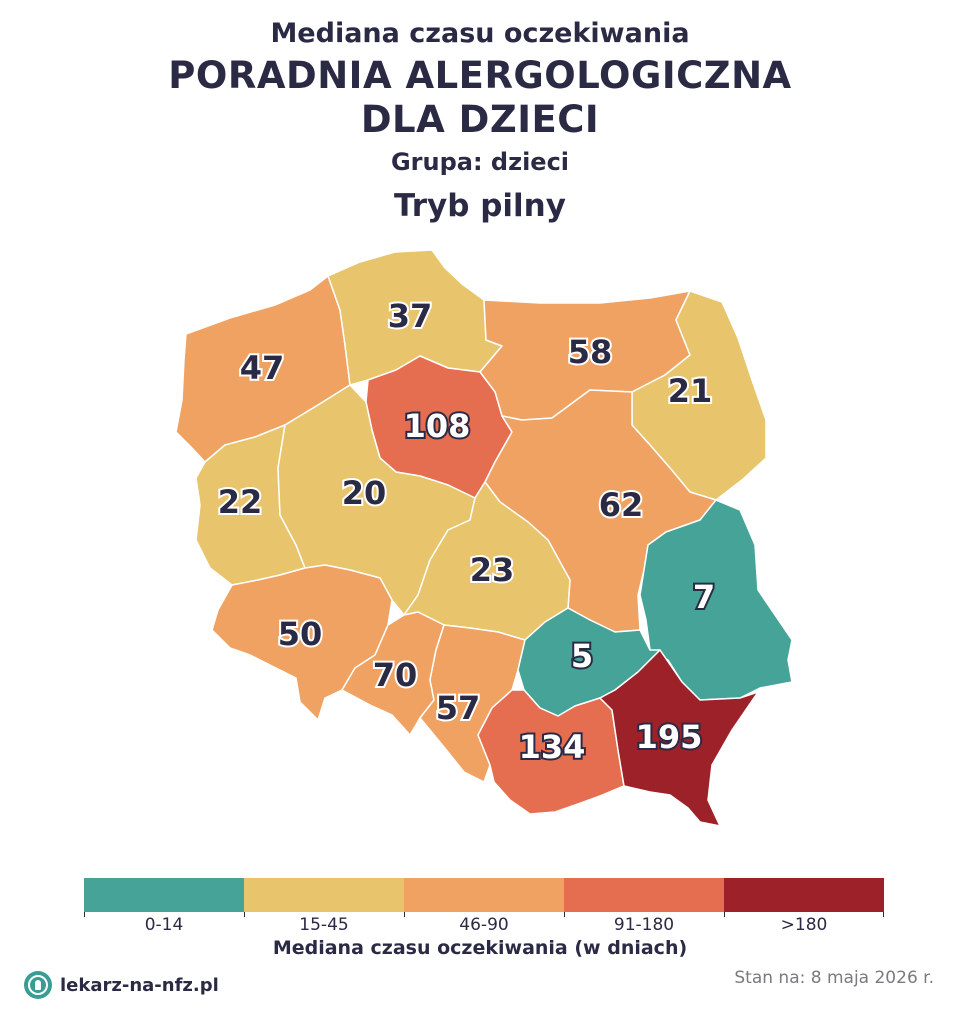  Describe the element at coordinates (410, 316) in the screenshot. I see `region-value-pomorskie: 37` at that location.